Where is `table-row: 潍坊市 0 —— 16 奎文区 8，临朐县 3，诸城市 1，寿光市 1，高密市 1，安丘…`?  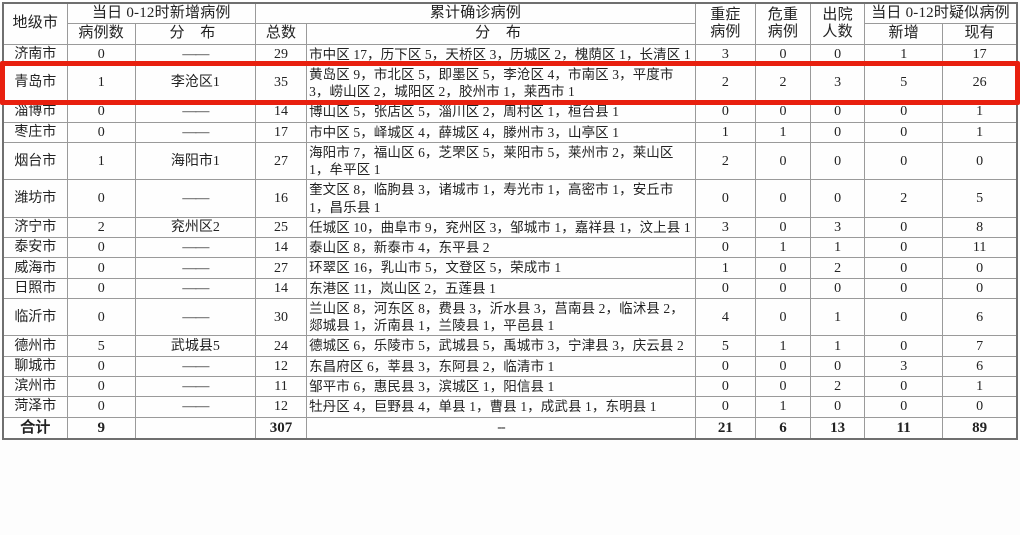
table-row: 潍坊市 0 —— 16 奎文区 8，临朐县 3，诸城市 1，寿光市 1，高密市 1，安丘… is located at coordinates (510, 198).